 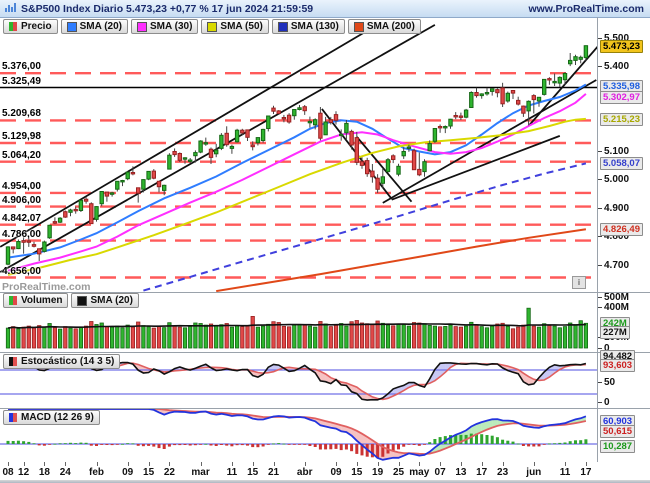 What do you see at coordinates (200, 472) in the screenshot?
I see `time-axis-label: mar` at bounding box center [200, 472].